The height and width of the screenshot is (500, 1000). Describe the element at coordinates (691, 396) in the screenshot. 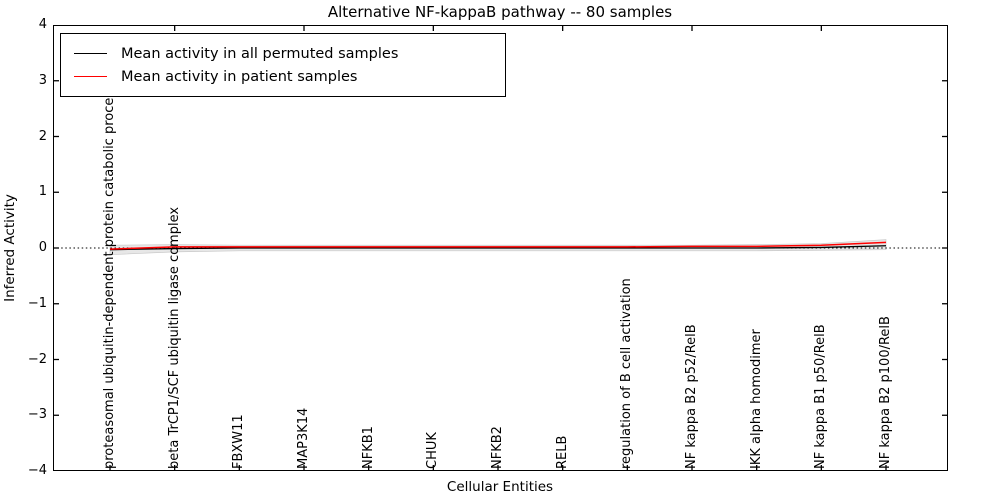

I see `x-category-label: NF kappa B2 p52/RelB` at that location.